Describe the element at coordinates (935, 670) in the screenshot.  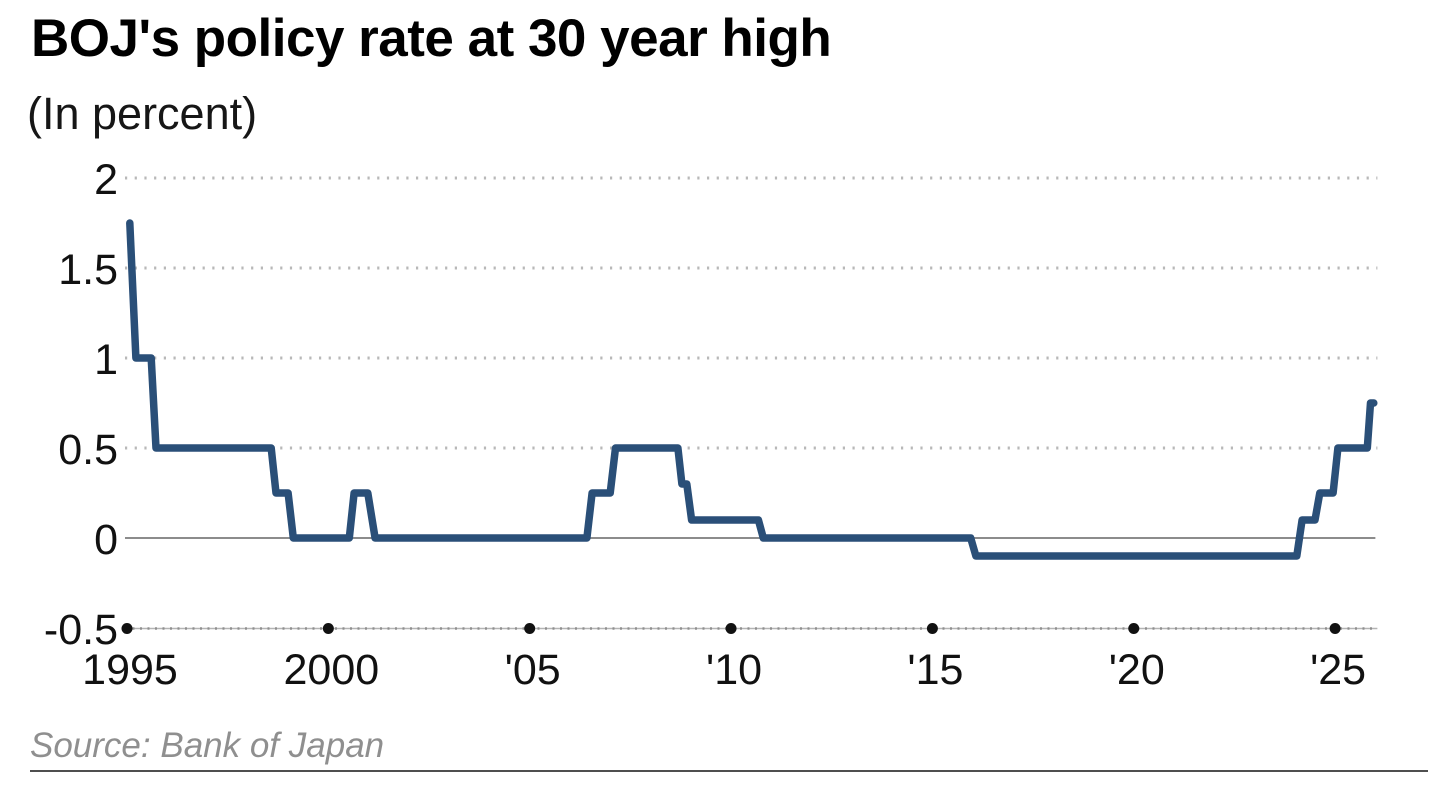
I see `x-tick-label: '15` at that location.